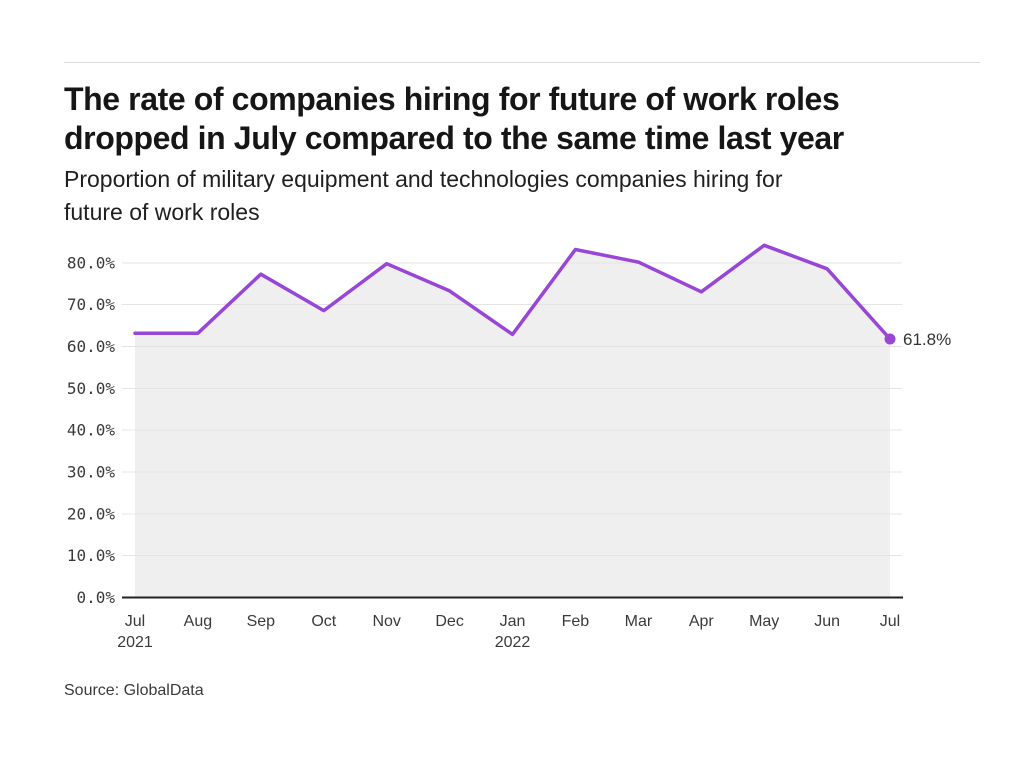 Image resolution: width=1024 pixels, height=768 pixels. What do you see at coordinates (91, 430) in the screenshot?
I see `y-tick-label: 40.0%` at bounding box center [91, 430].